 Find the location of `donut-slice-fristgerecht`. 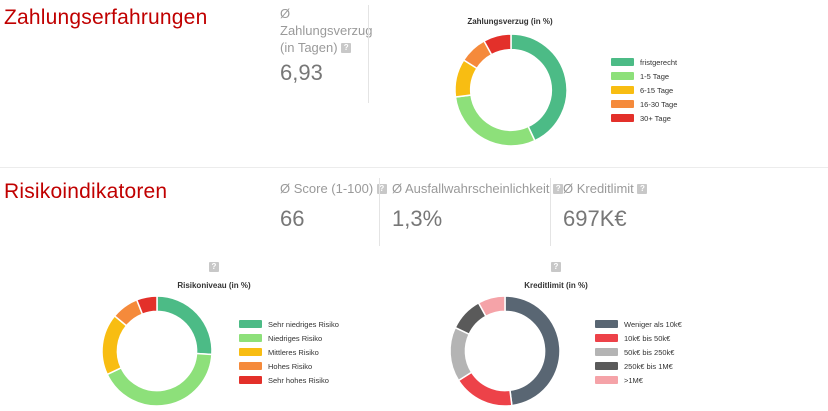

donut-slice-fristgerecht is located at coordinates (539, 87).